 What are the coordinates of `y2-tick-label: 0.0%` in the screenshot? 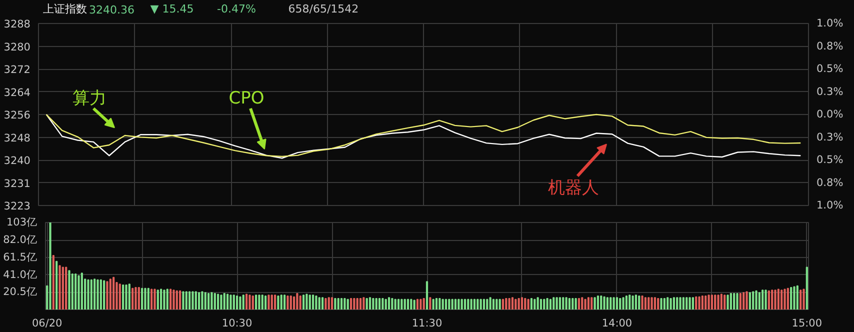 It's located at (830, 114).